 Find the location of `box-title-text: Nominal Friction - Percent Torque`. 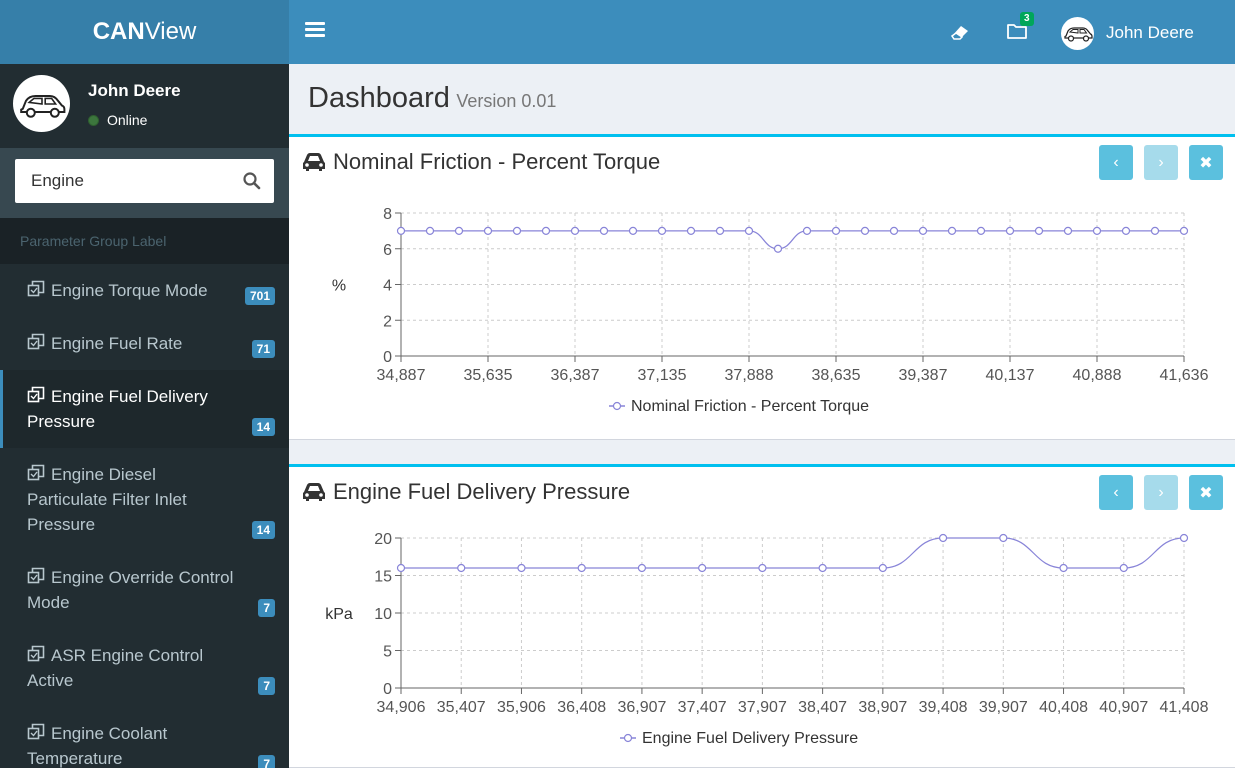

box-title-text: Nominal Friction - Percent Torque is located at coordinates (497, 161).